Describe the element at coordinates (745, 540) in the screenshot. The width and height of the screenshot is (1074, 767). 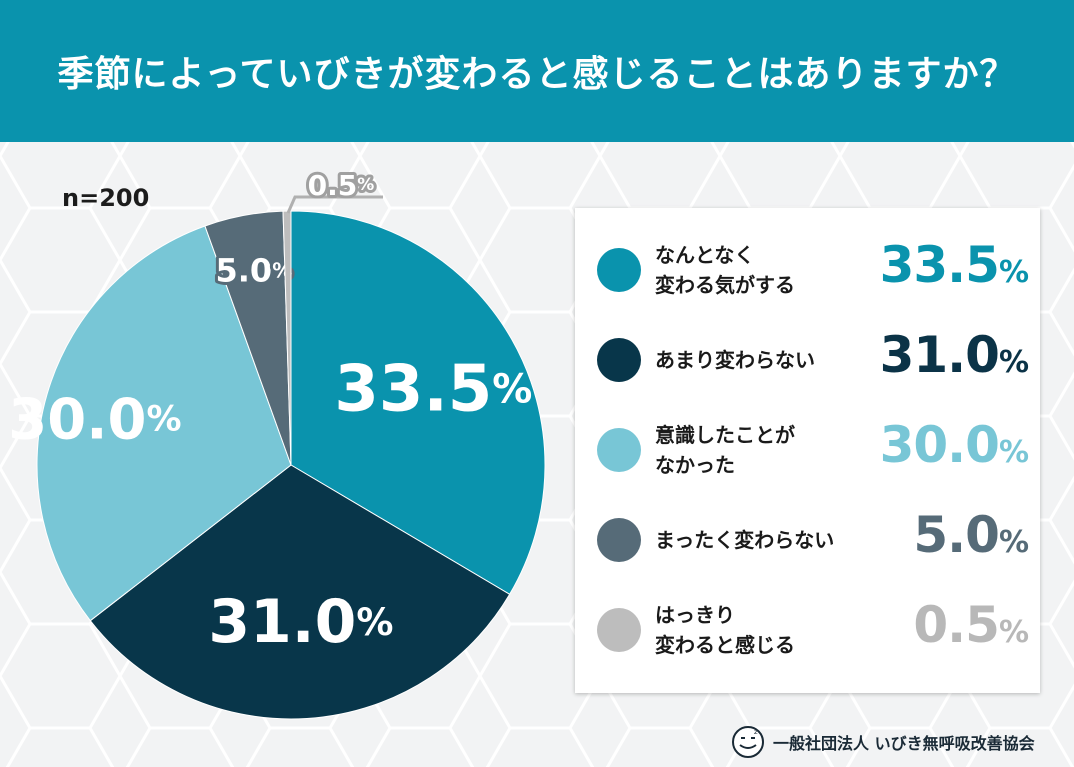
I see `legend-label: まったく変わらない` at that location.